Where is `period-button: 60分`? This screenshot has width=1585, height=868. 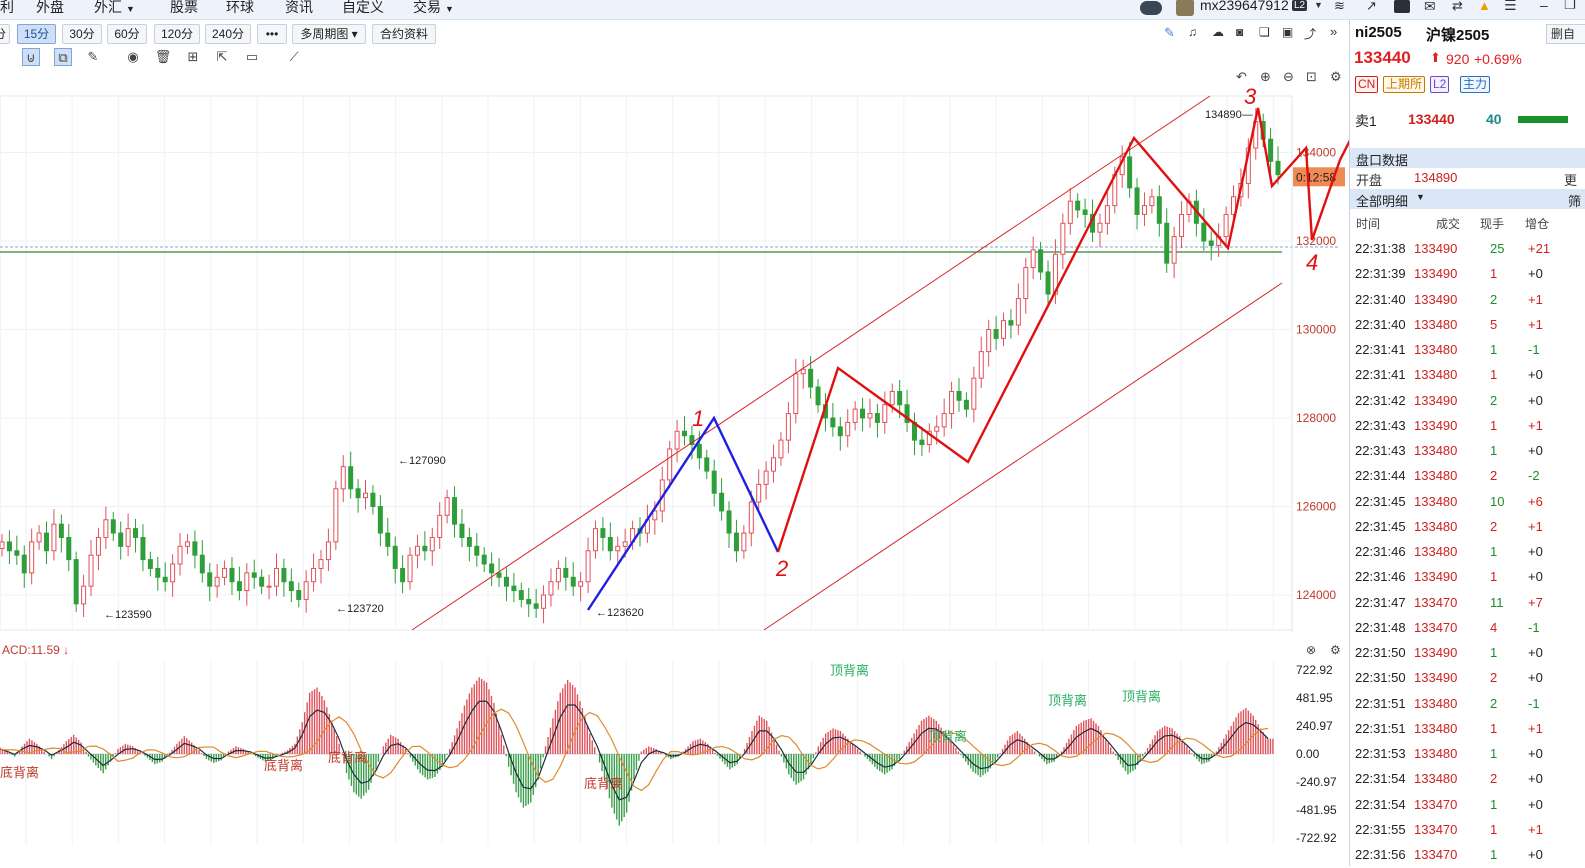
period-button: 60分 is located at coordinates (127, 34).